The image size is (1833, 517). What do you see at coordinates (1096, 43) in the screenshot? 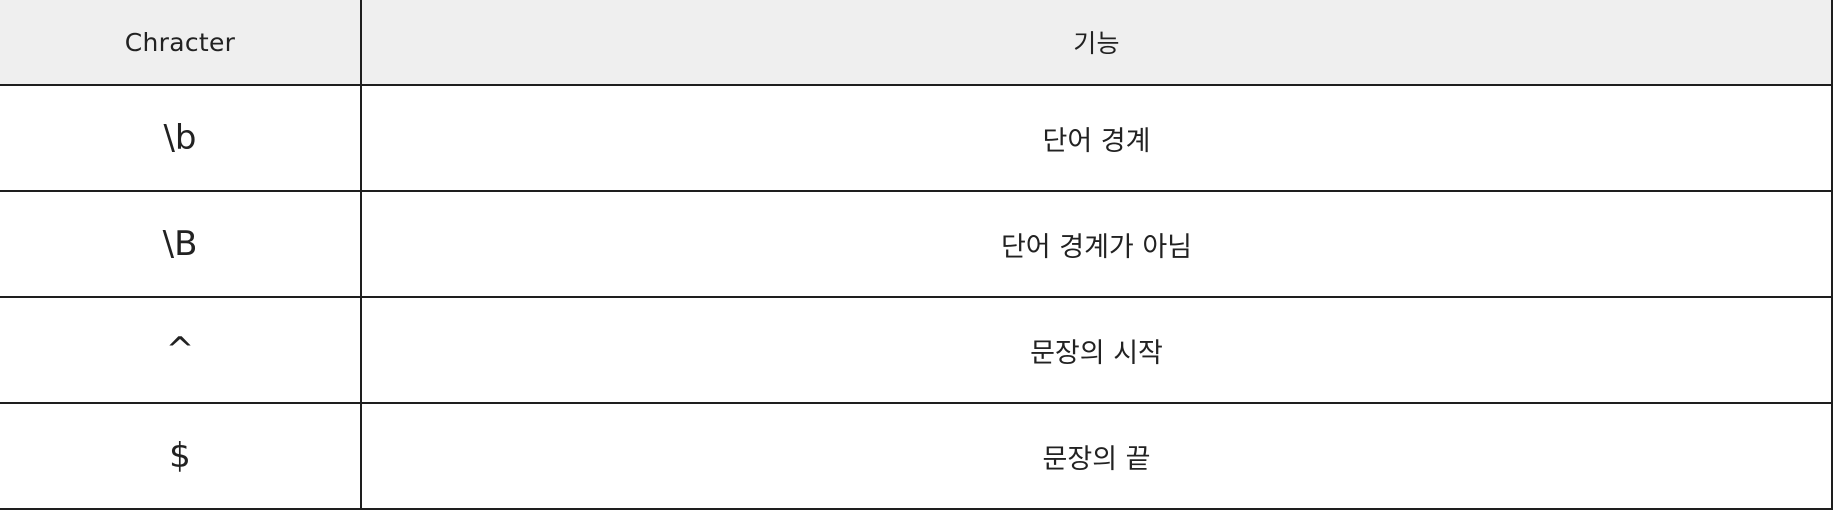
I see `header-function: 기능` at bounding box center [1096, 43].